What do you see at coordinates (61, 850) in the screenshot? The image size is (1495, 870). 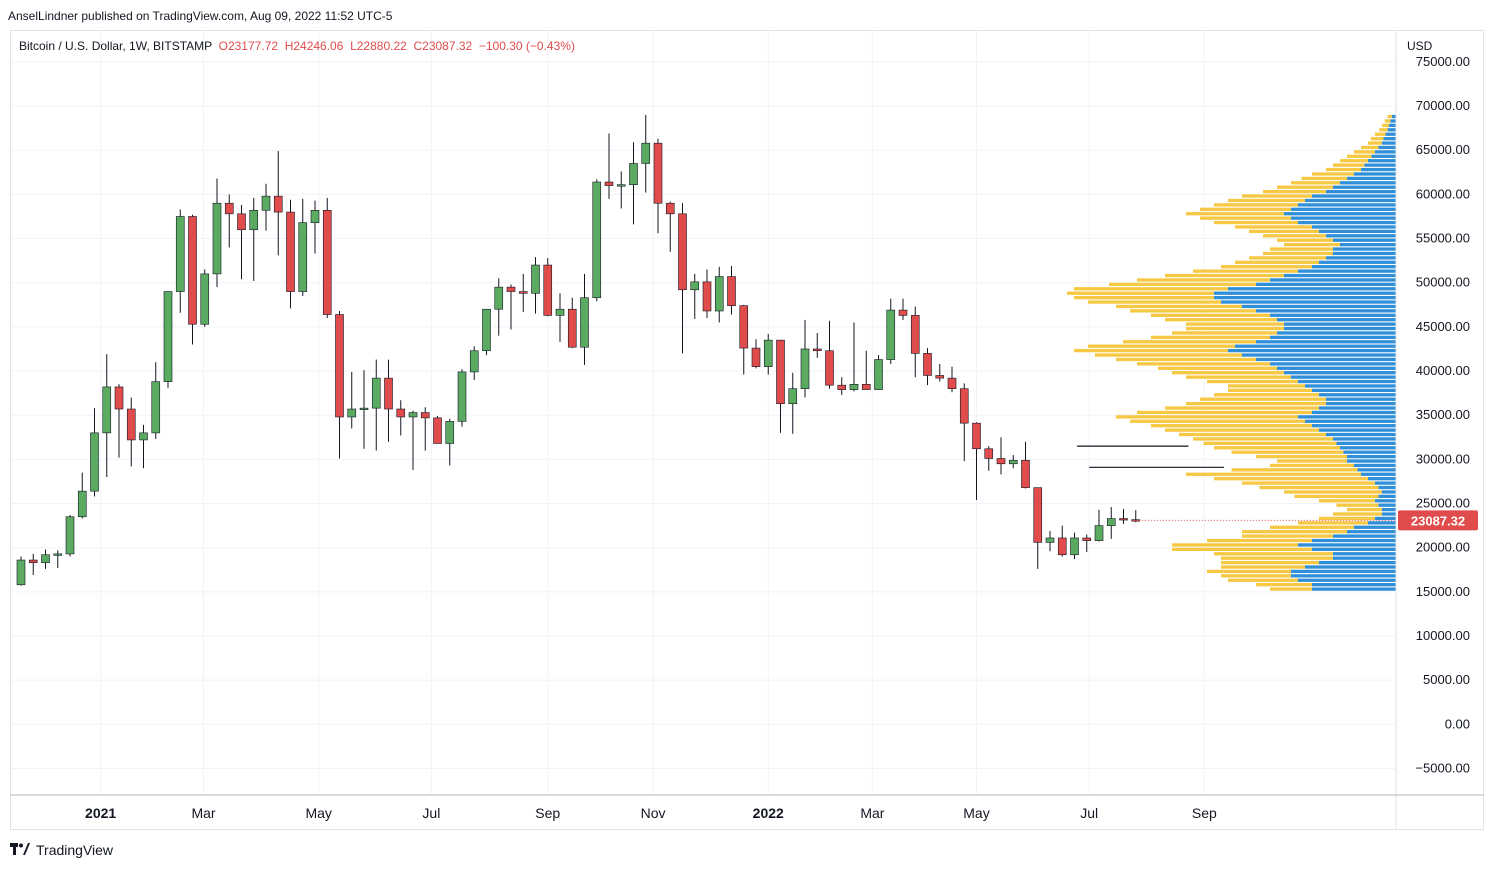 I see `footer-brand: TradingView` at bounding box center [61, 850].